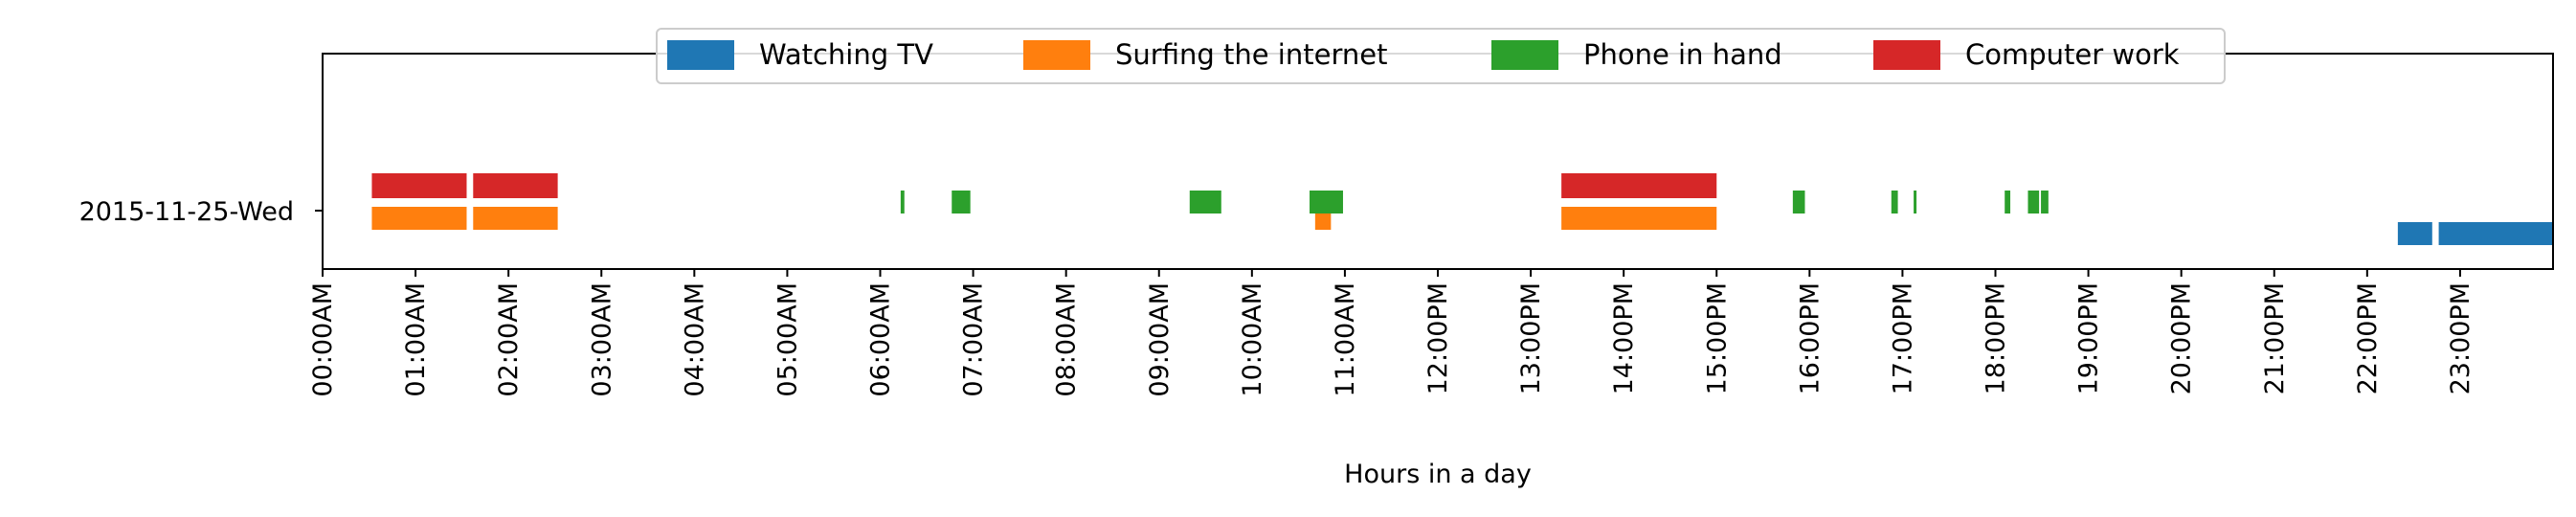 The height and width of the screenshot is (517, 2576). I want to click on legend-label-watching-tv: Watching TV, so click(846, 54).